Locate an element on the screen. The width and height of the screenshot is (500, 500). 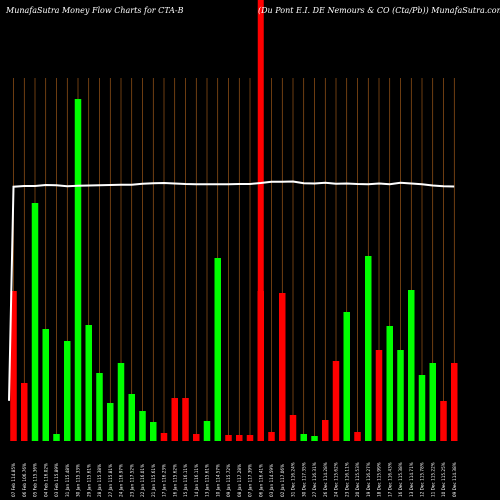
x-tick-label: 20 Dec 115.53% is located at coordinates (357, 479).